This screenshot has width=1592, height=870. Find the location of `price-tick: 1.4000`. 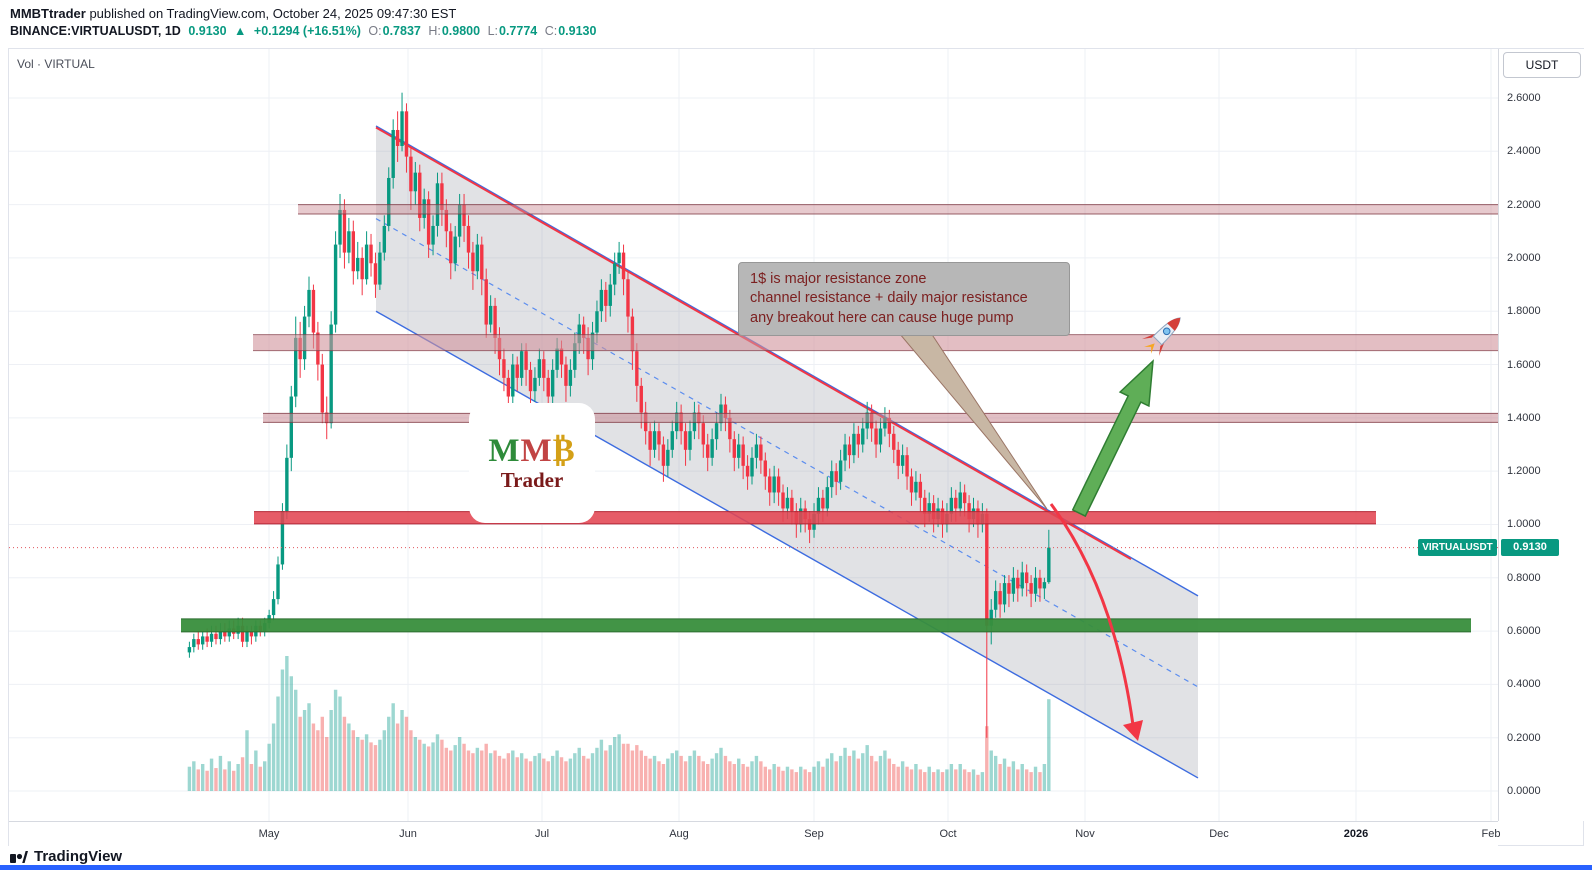

price-tick: 1.4000 is located at coordinates (1524, 417).